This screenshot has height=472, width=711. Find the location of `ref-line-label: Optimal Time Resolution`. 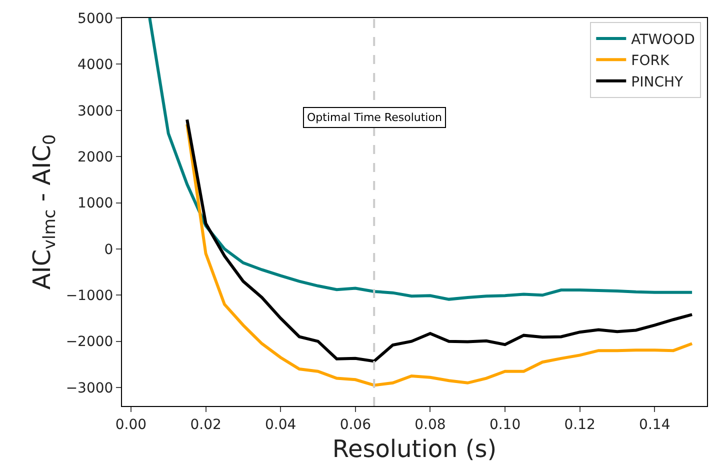

ref-line-label: Optimal Time Resolution is located at coordinates (374, 117).